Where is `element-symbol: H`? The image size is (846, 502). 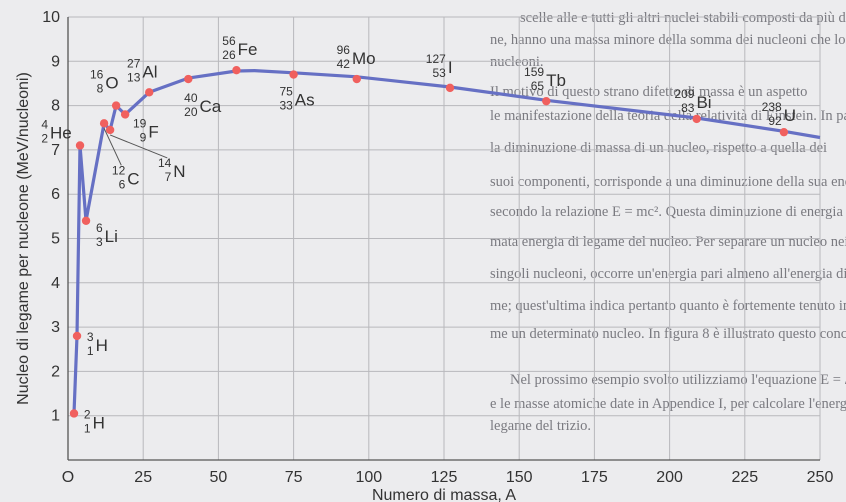
element-symbol: H is located at coordinates (102, 345).